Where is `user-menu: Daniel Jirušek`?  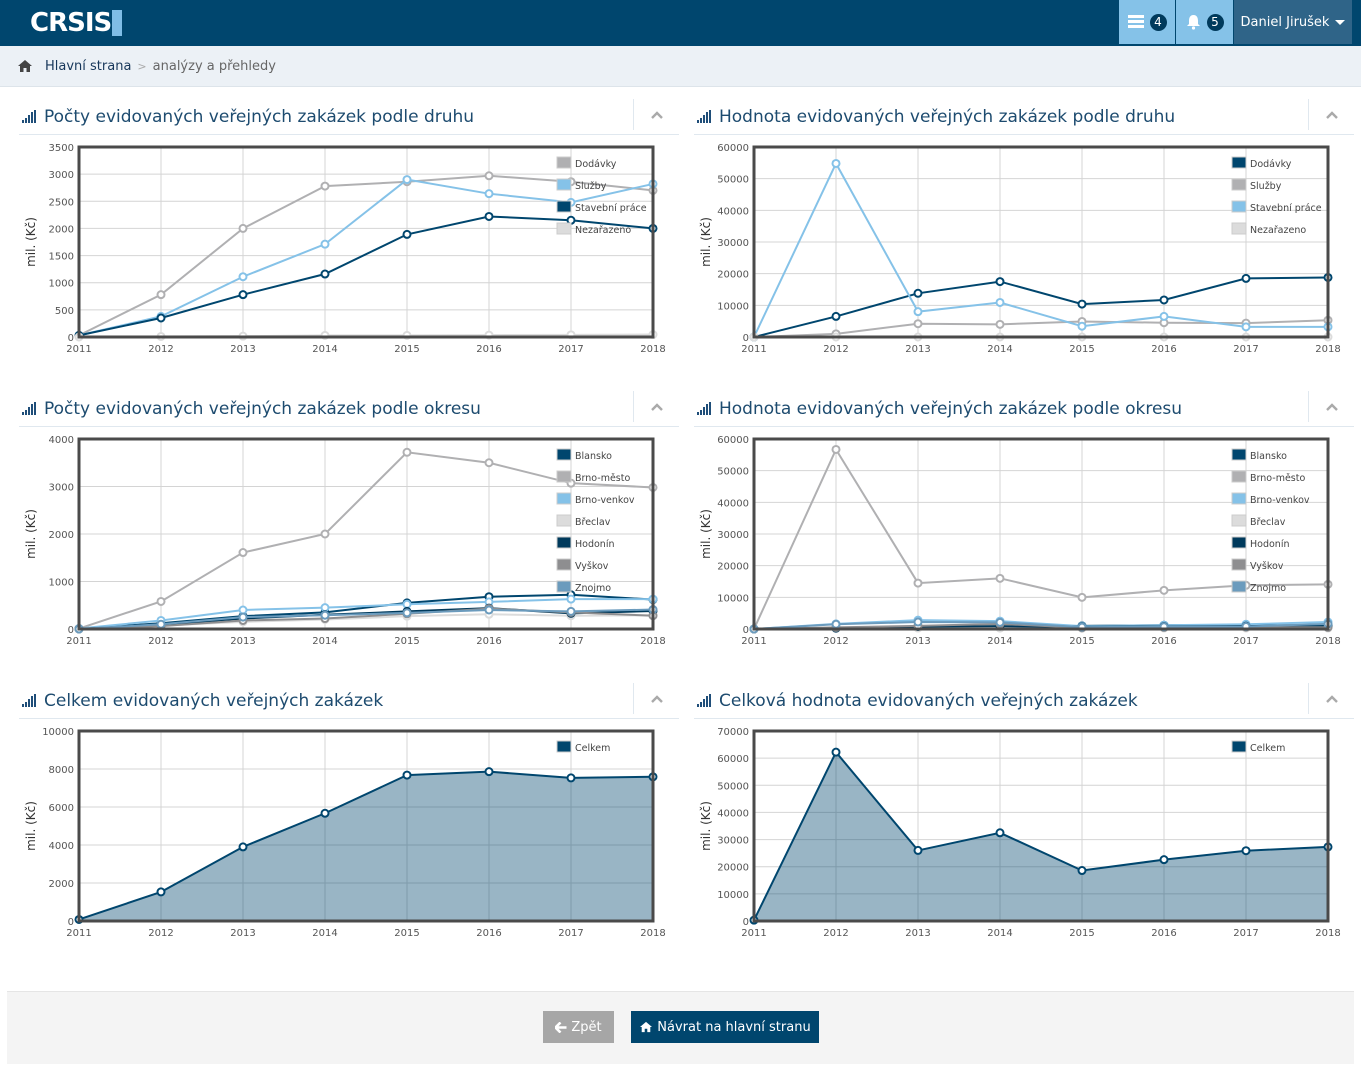
user-menu: Daniel Jirušek is located at coordinates (1293, 22).